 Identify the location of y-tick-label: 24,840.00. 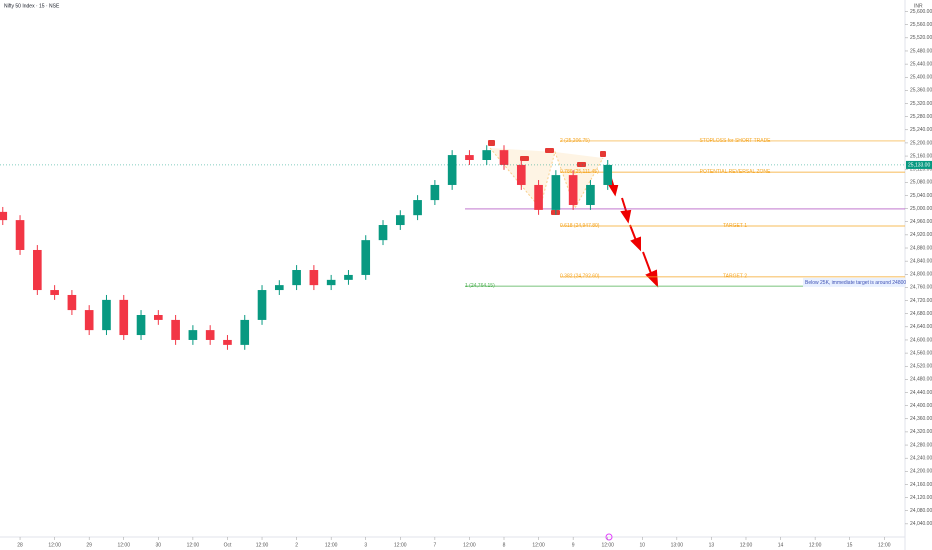
(921, 261).